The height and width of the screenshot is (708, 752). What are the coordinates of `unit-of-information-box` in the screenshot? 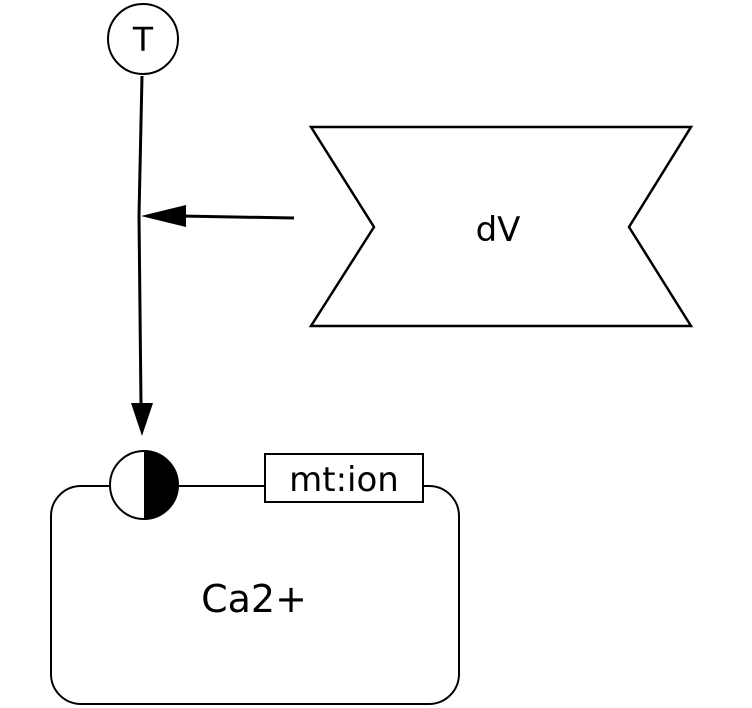 It's located at (344, 478).